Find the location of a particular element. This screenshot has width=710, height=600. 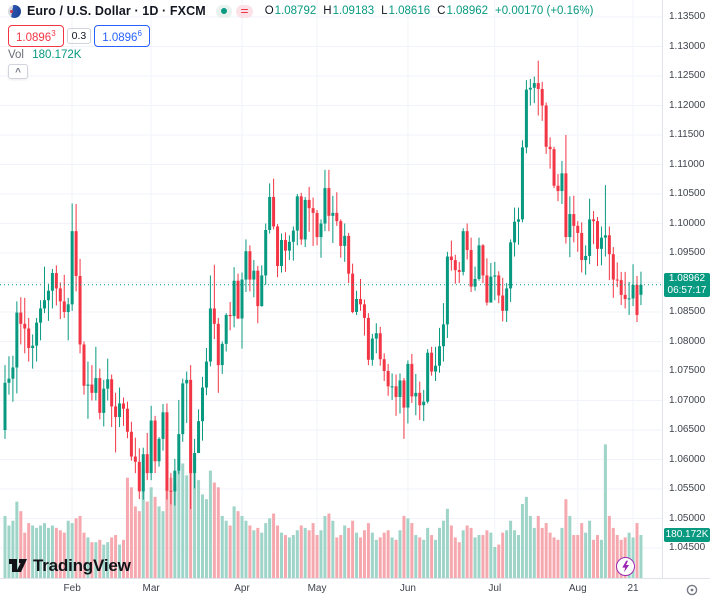

price-tick-label: 1.06000 is located at coordinates (687, 459).